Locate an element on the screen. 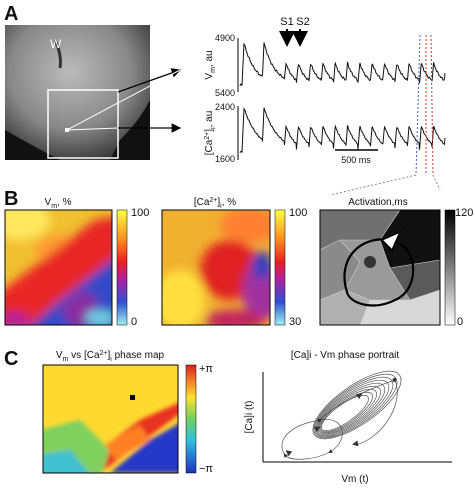  phase-trajectory is located at coordinates (341, 415).